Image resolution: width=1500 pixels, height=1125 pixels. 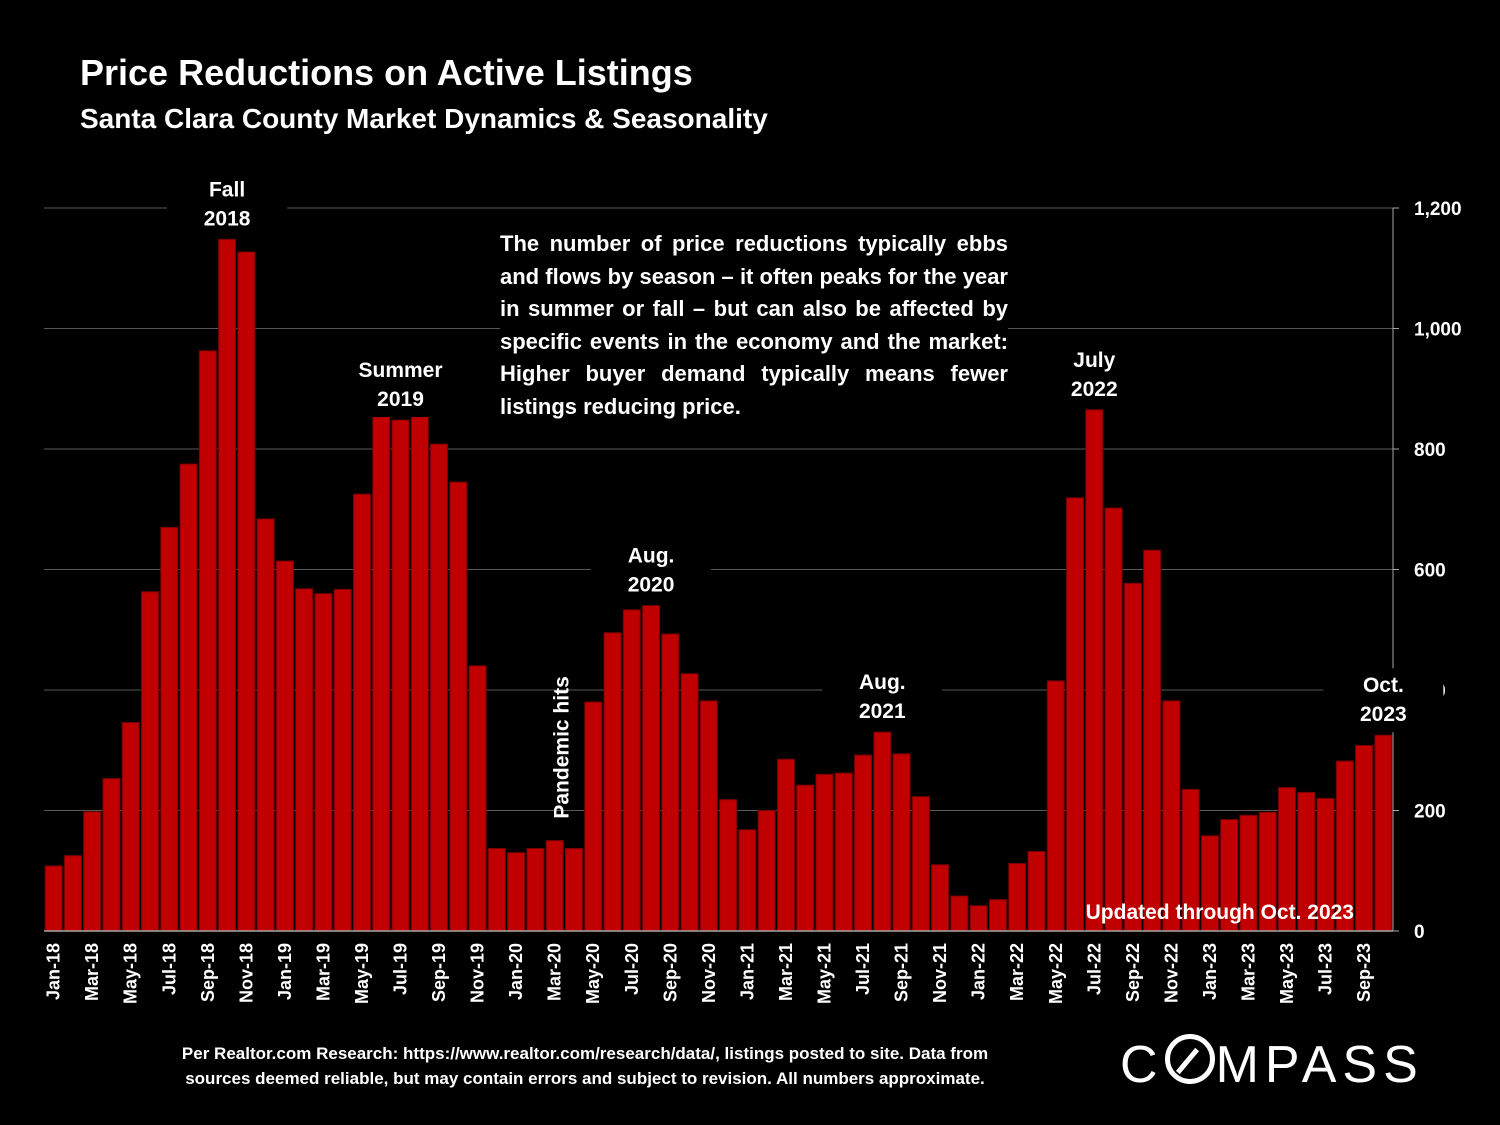 What do you see at coordinates (562, 747) in the screenshot?
I see `event-annotation: Pandemic hits` at bounding box center [562, 747].